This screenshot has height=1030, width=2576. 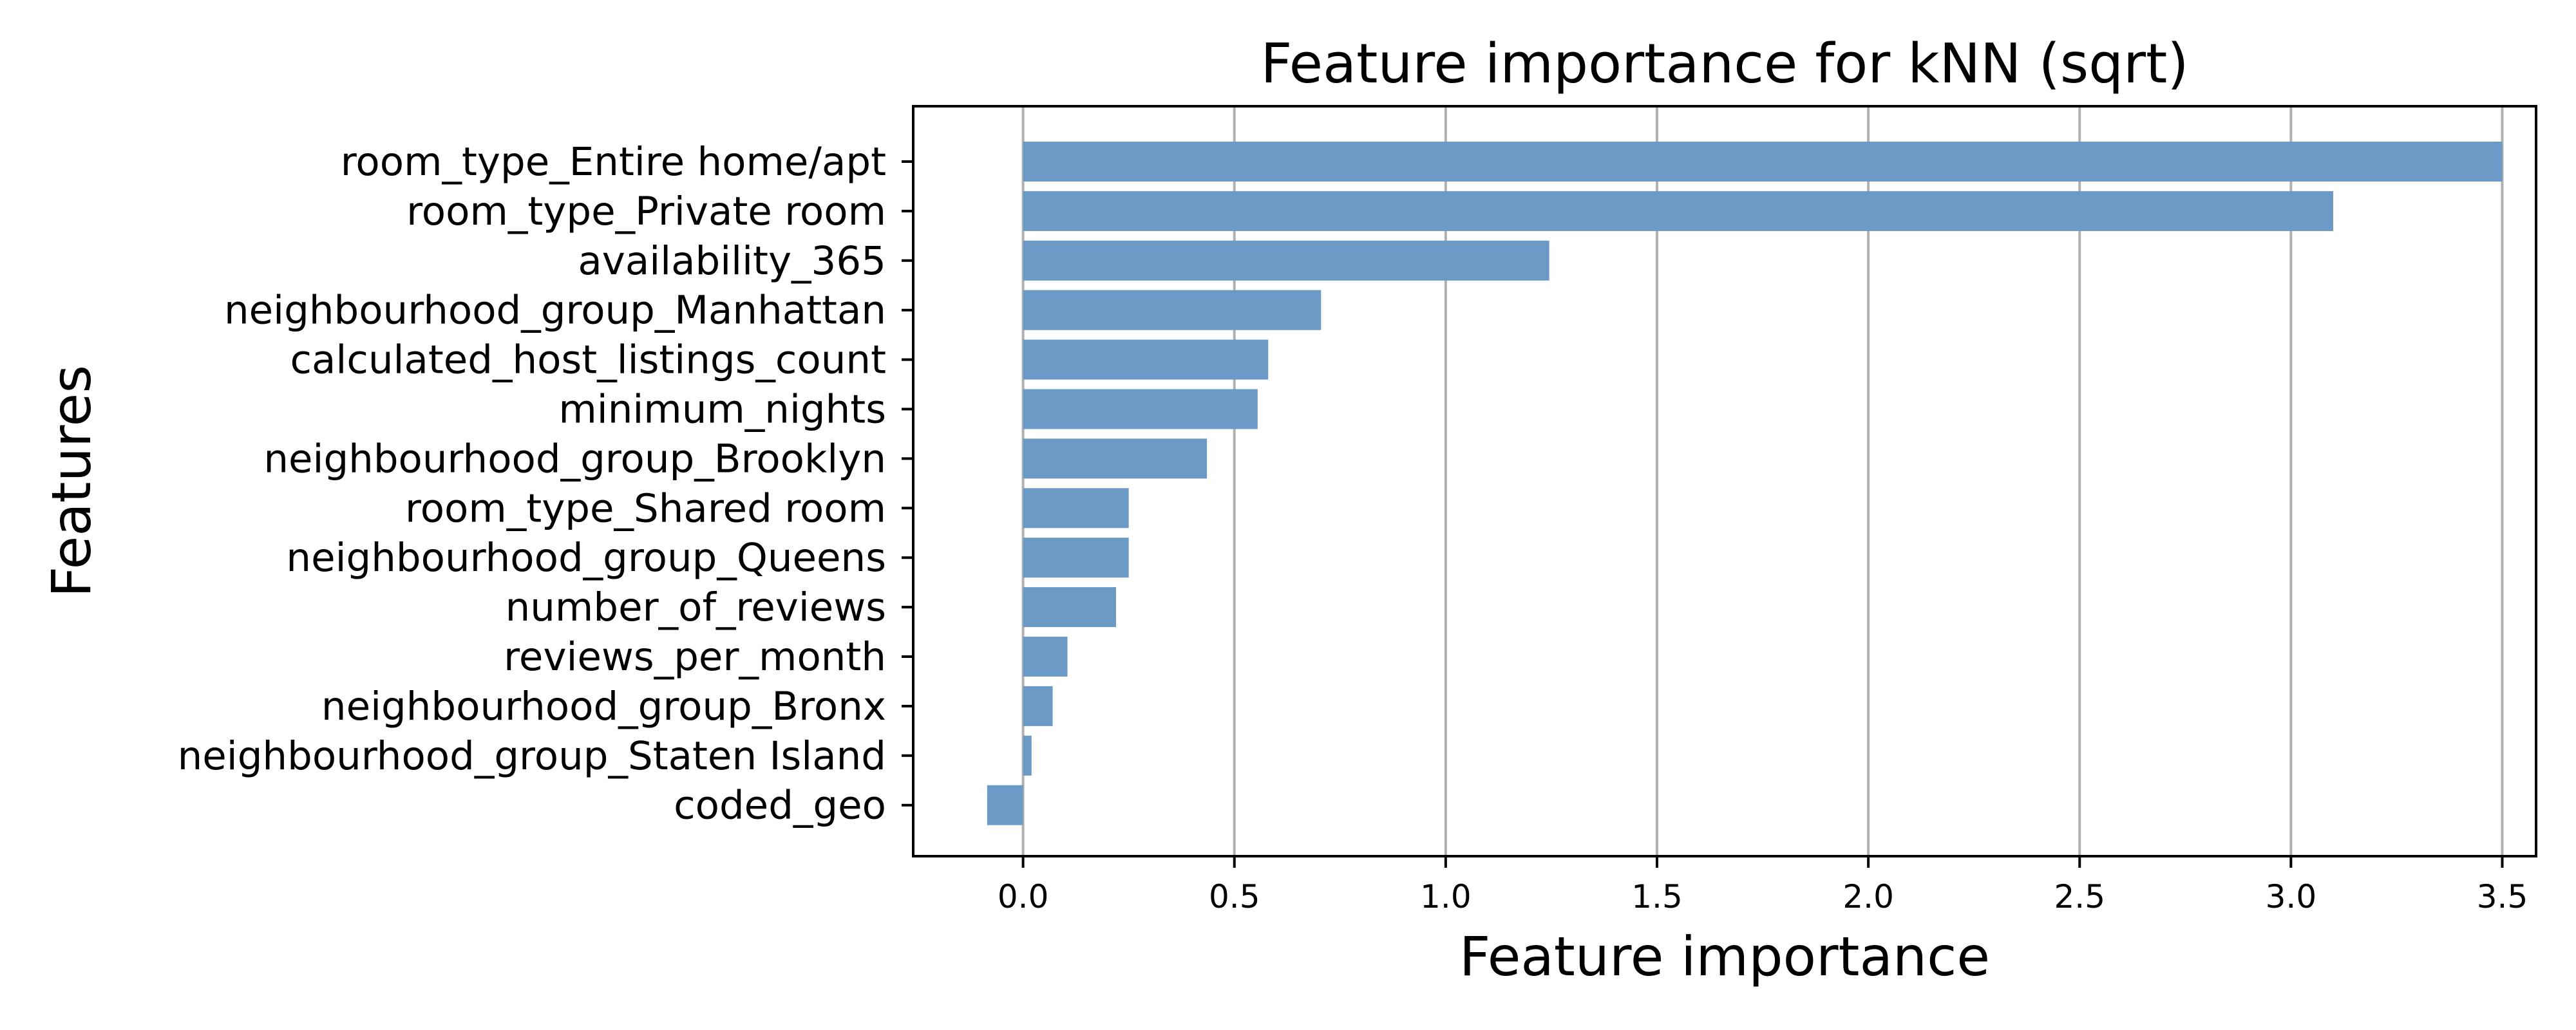 What do you see at coordinates (613, 162) in the screenshot?
I see `category-label: room_type_Entire home/apt` at bounding box center [613, 162].